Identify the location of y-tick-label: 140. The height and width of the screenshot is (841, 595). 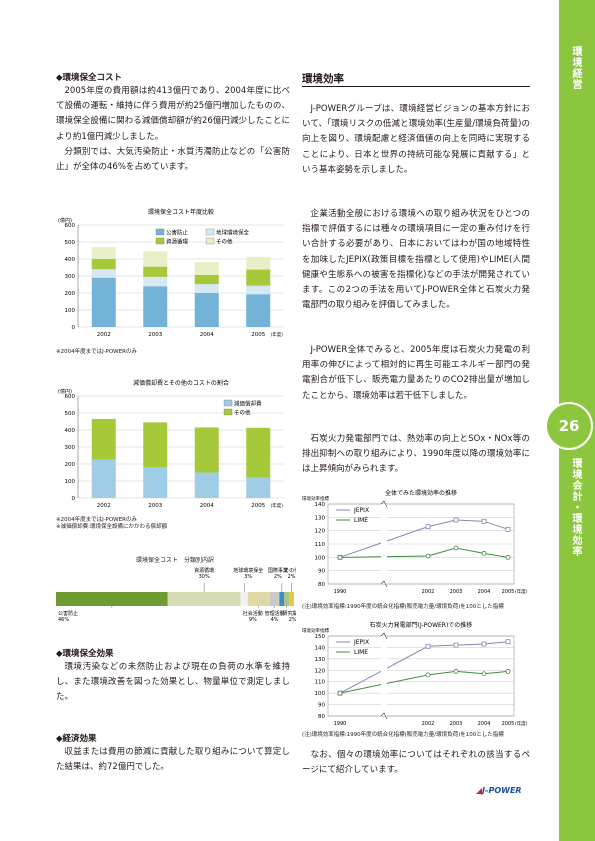
(320, 505).